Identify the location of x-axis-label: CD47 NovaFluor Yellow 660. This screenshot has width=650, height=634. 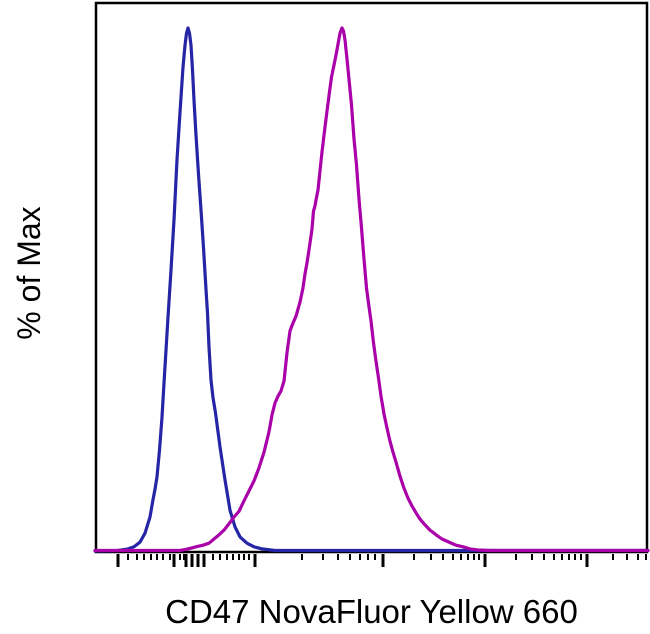
(371, 611).